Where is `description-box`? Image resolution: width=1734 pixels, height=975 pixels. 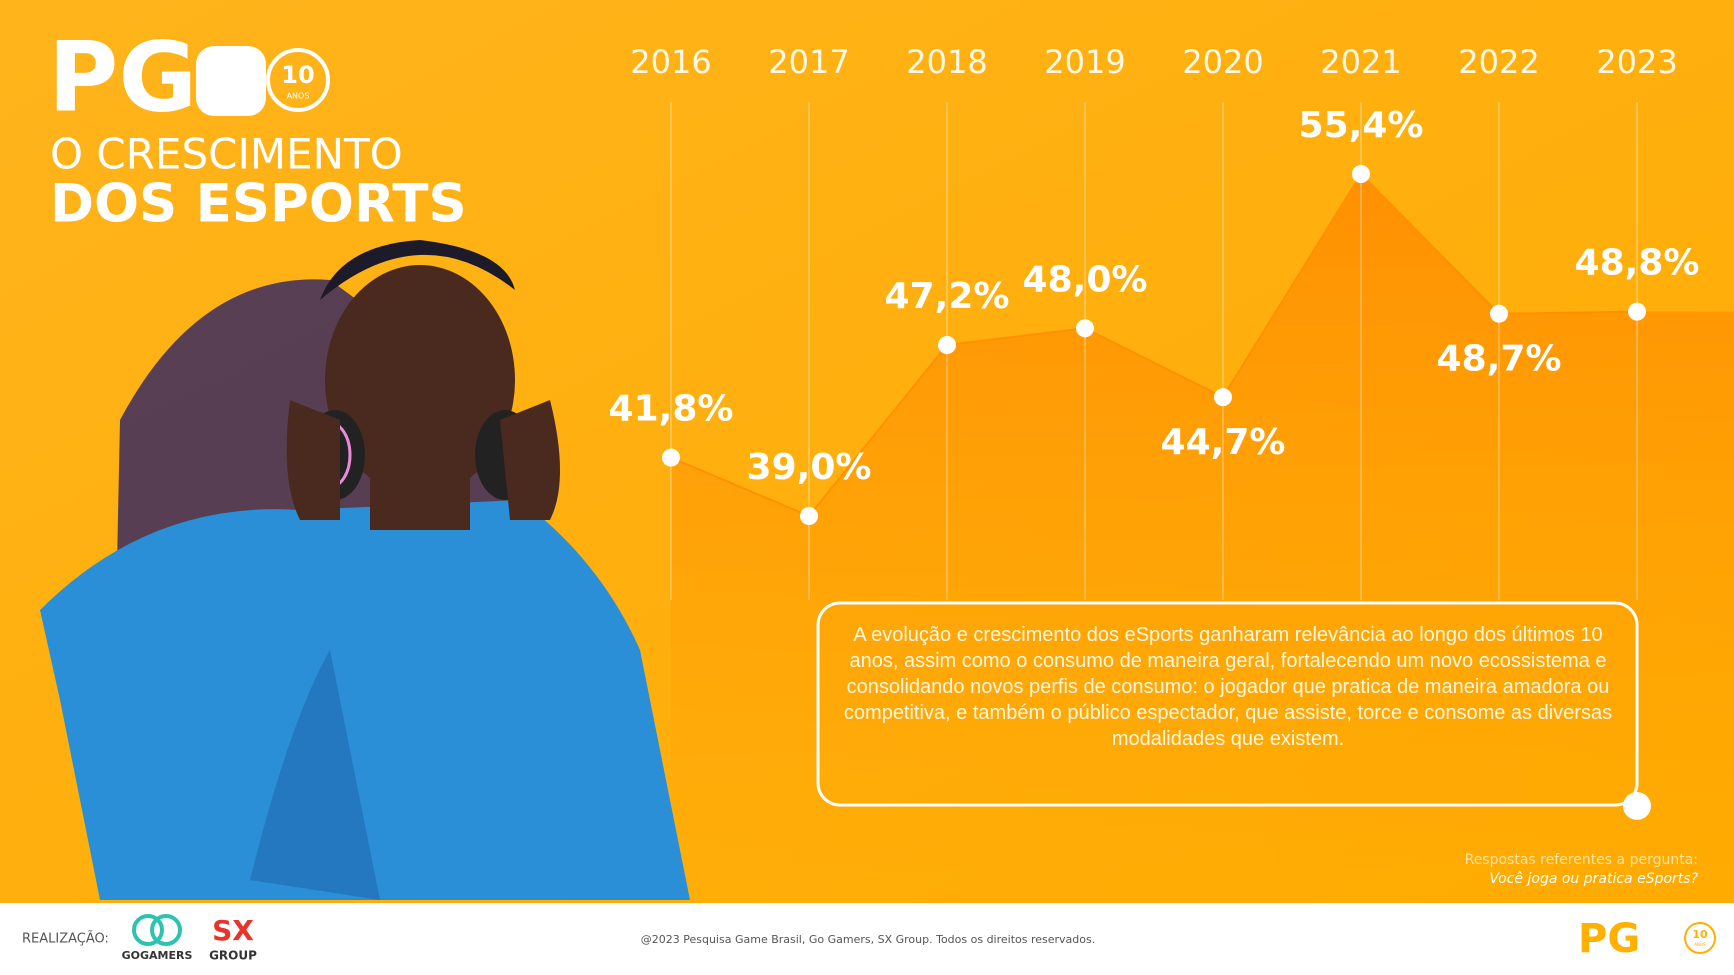
description-box is located at coordinates (1227, 704).